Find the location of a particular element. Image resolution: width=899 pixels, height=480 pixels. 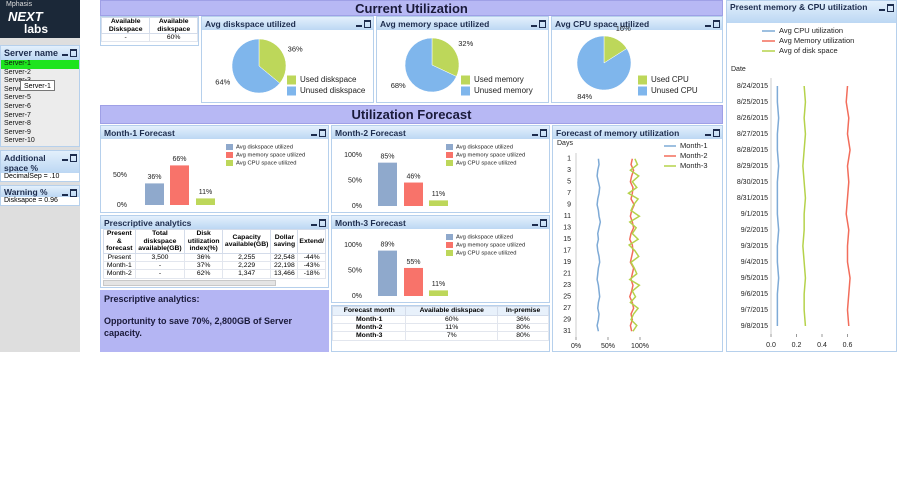

panel-header: Avg diskspace utilized is located at coordinates (287, 23).